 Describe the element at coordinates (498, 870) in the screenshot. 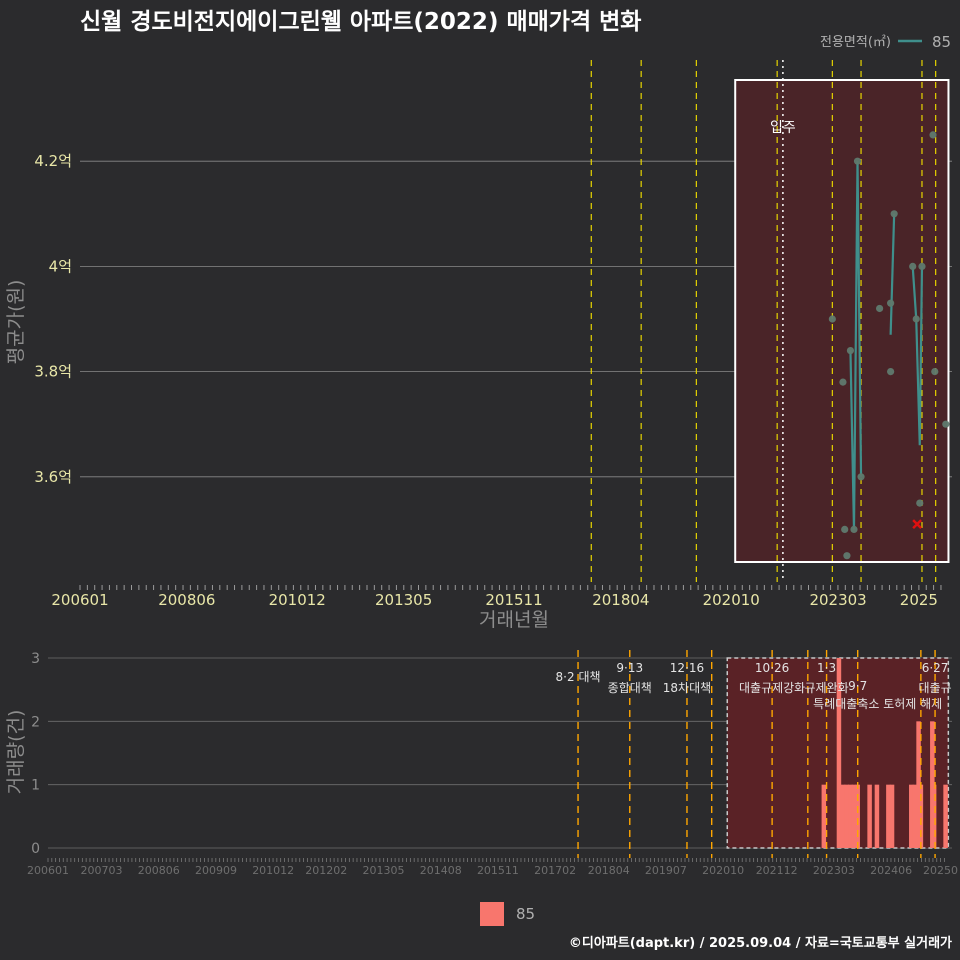

I see `x-tick-label-bottom: 201511` at that location.